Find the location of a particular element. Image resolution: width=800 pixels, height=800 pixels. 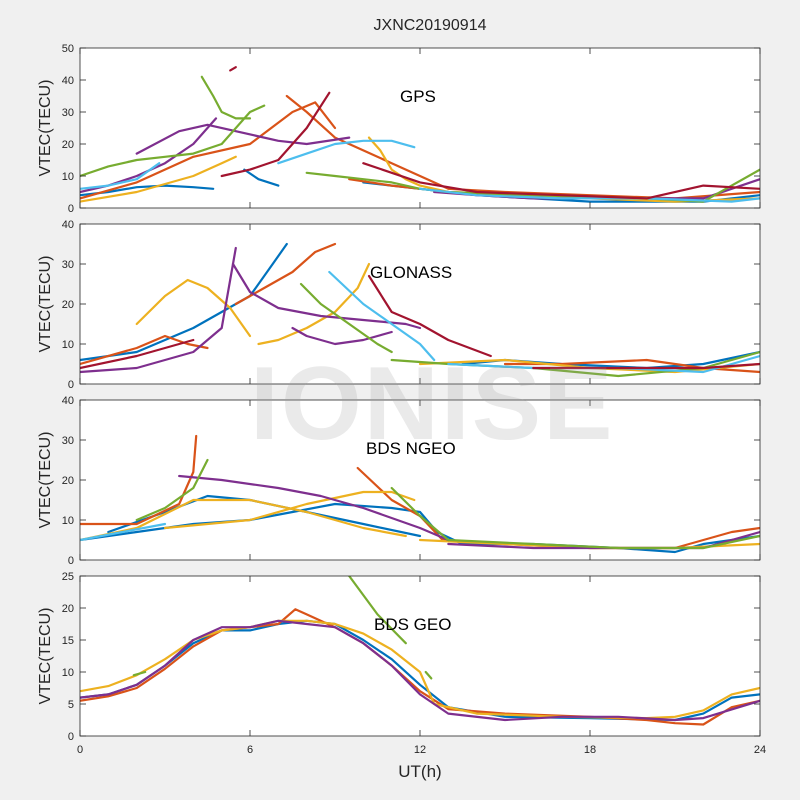

y-tick-label: 50 is located at coordinates (68, 49).